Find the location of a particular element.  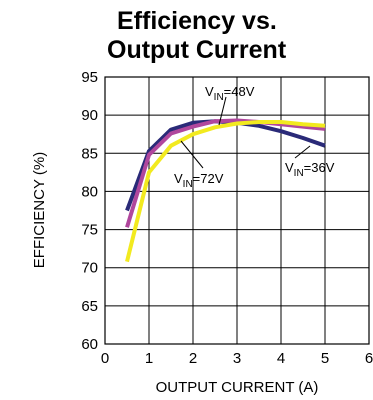

annotation-vin-72v: VIN=72V is located at coordinates (199, 180).